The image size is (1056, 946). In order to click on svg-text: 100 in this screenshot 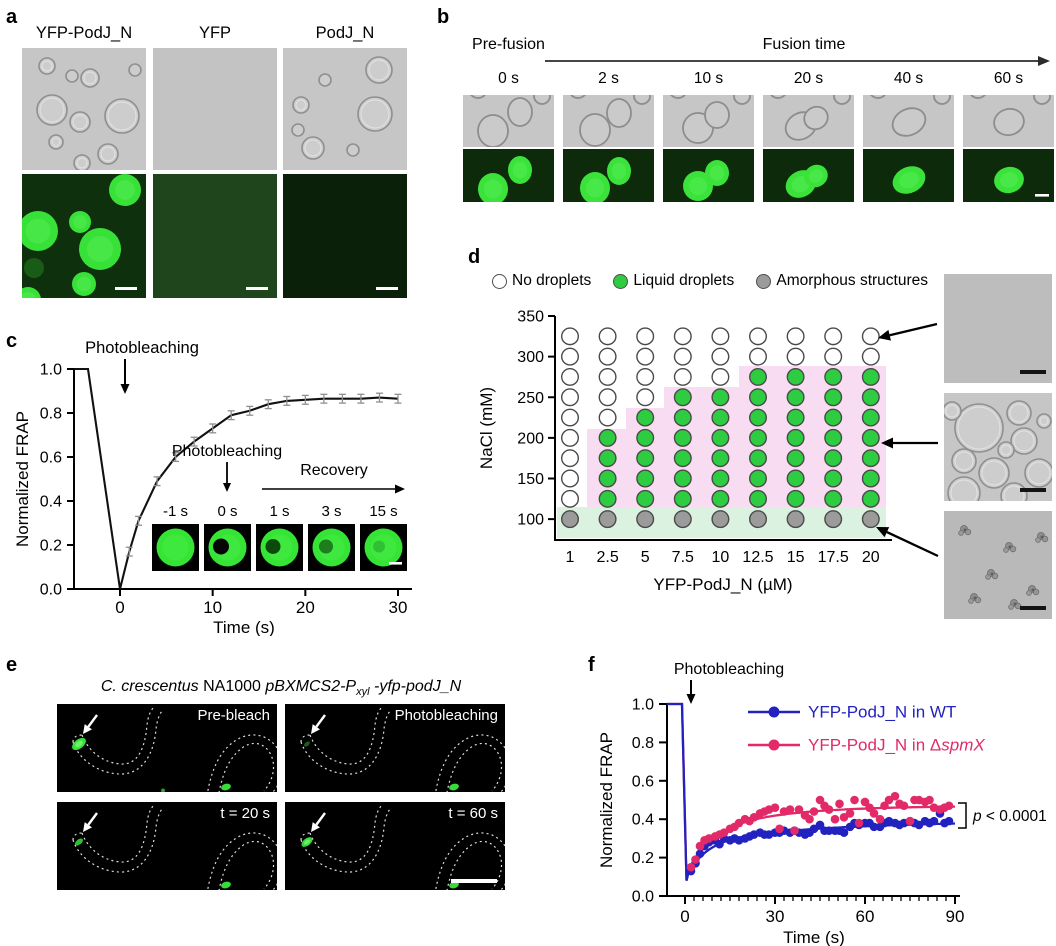, I will do `click(530, 520)`.